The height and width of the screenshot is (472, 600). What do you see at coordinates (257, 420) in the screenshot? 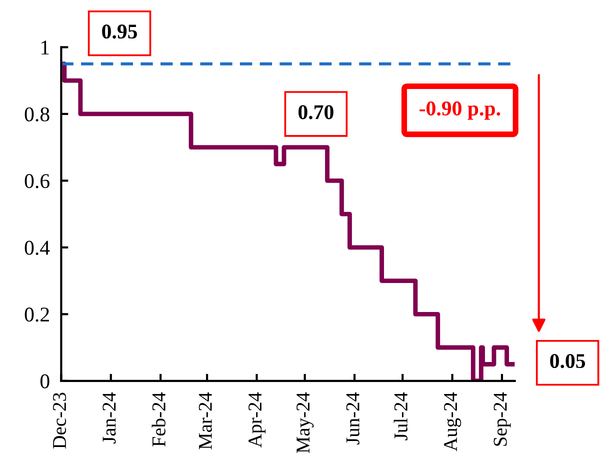
I see `x-tick-label: Apr-24` at bounding box center [257, 420].